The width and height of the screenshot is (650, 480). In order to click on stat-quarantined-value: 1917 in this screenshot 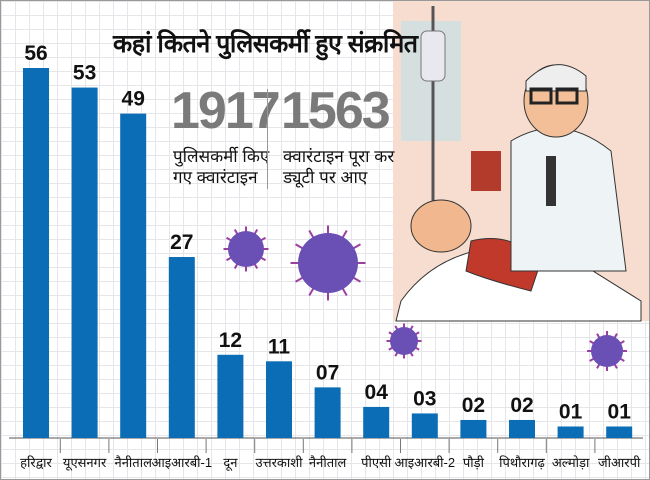, I will do `click(226, 111)`.